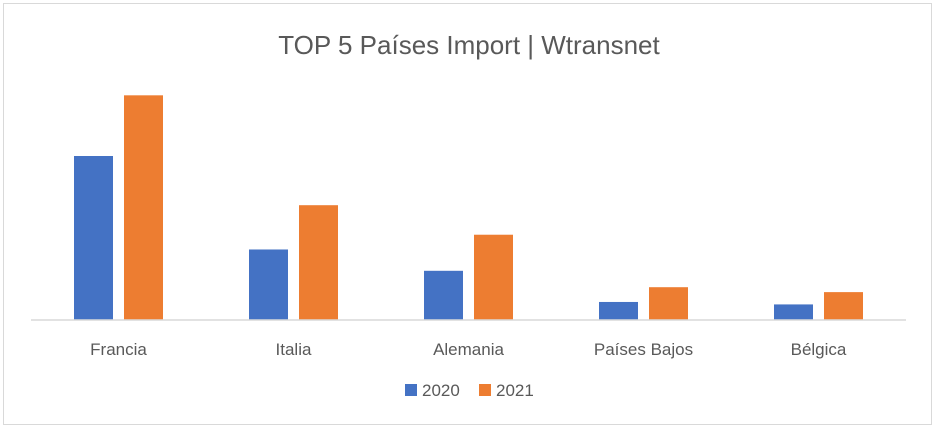 This screenshot has width=937, height=430. What do you see at coordinates (441, 390) in the screenshot?
I see `legend-label-2020: 2020` at bounding box center [441, 390].